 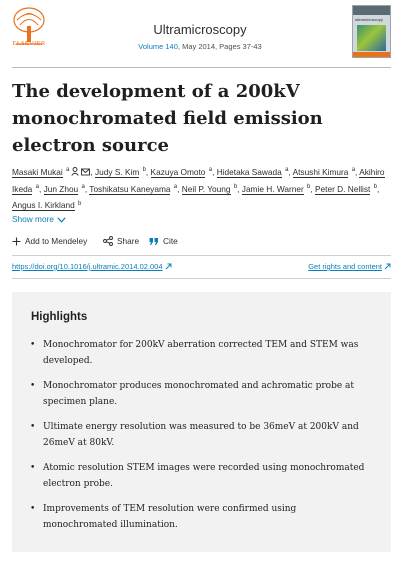 I want to click on author-kim: Judy S. Kim b, so click(x=120, y=172).